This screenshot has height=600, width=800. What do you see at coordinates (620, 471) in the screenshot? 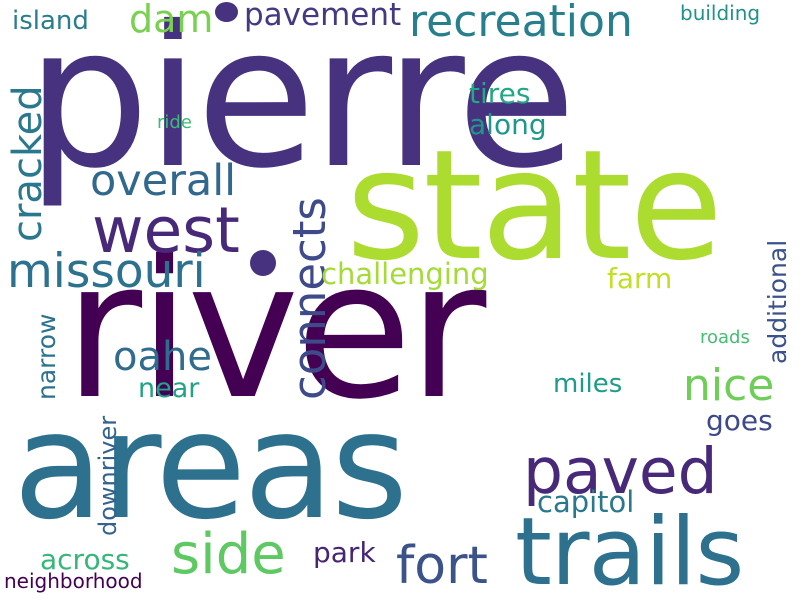
I see `word-paved: paved` at bounding box center [620, 471].